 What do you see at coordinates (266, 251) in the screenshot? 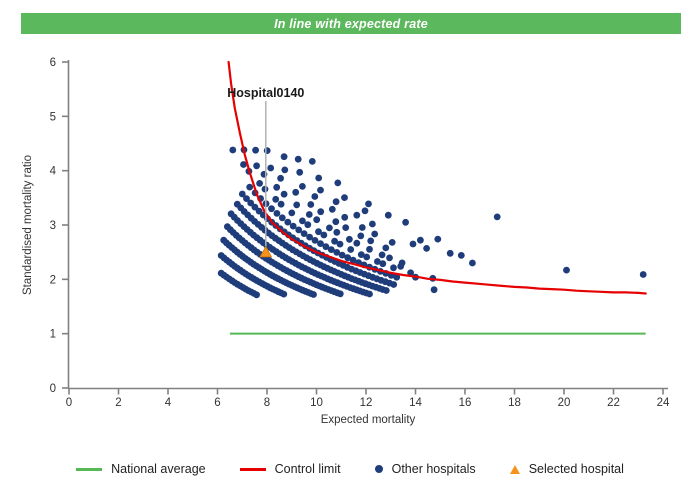
I see `selected-hospital-marker` at bounding box center [266, 251].